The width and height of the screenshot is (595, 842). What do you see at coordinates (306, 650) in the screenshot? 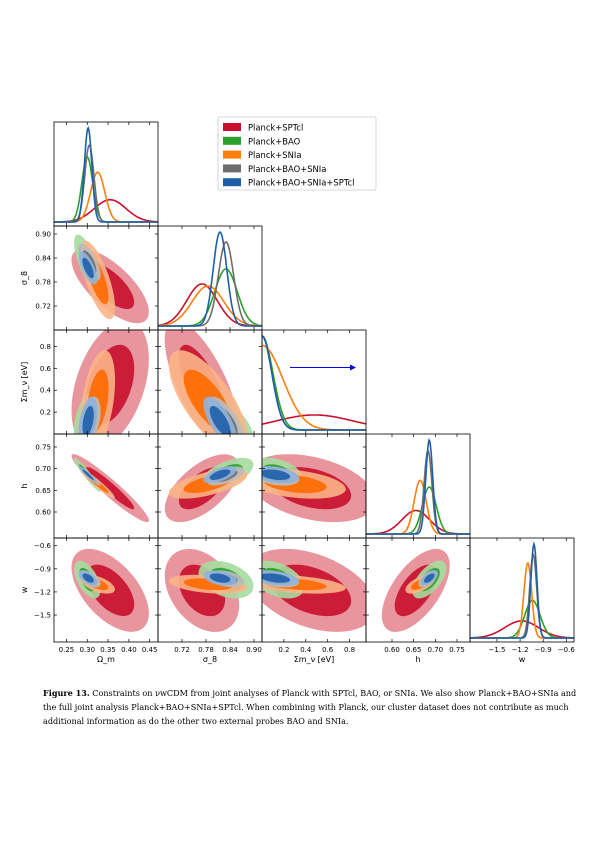
I see `x-tick-label-mnu: 0.4` at bounding box center [306, 650].